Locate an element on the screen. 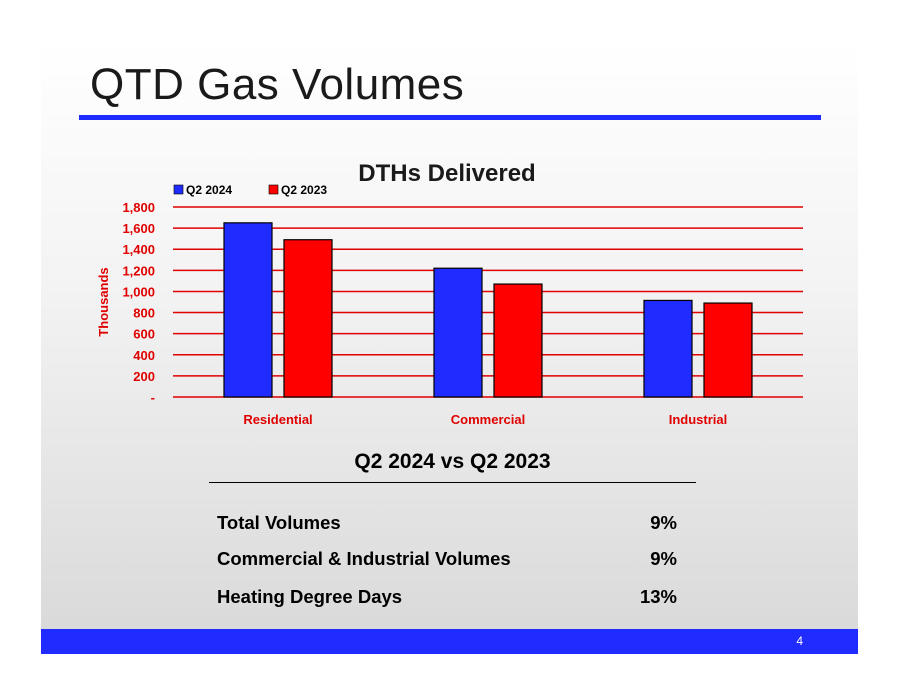 This screenshot has width=899, height=695. stat-label: Heating Degree Days is located at coordinates (310, 596).